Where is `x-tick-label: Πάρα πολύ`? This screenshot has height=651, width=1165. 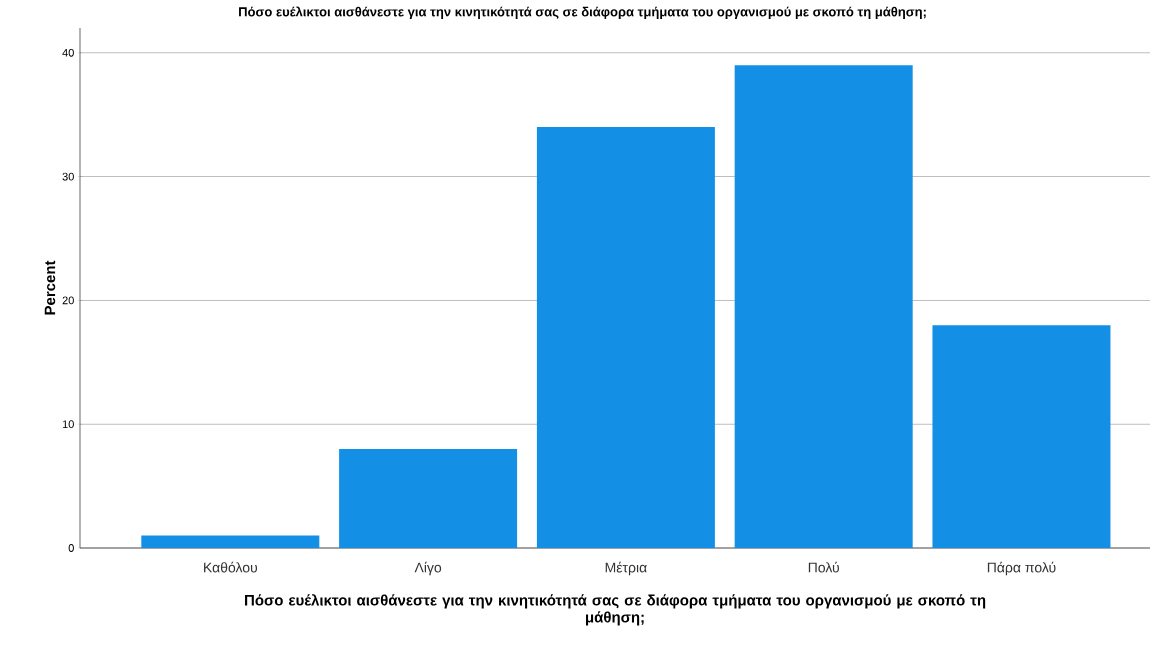 x-tick-label: Πάρα πολύ is located at coordinates (1021, 568).